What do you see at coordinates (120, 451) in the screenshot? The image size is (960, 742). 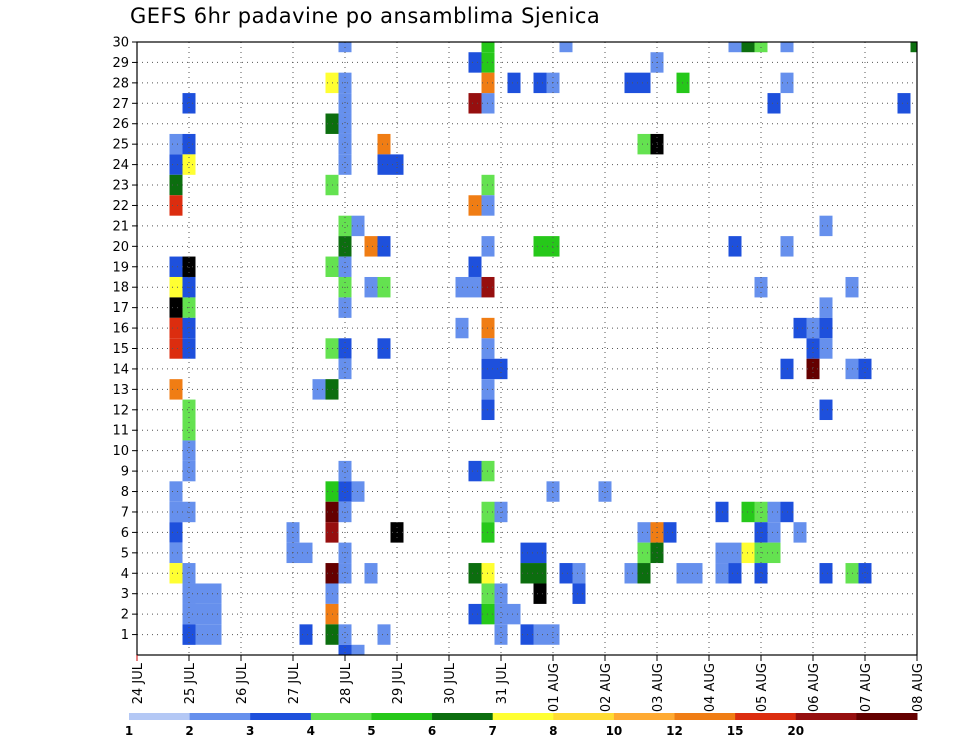 I see `y-tick-label: 10` at bounding box center [120, 451].